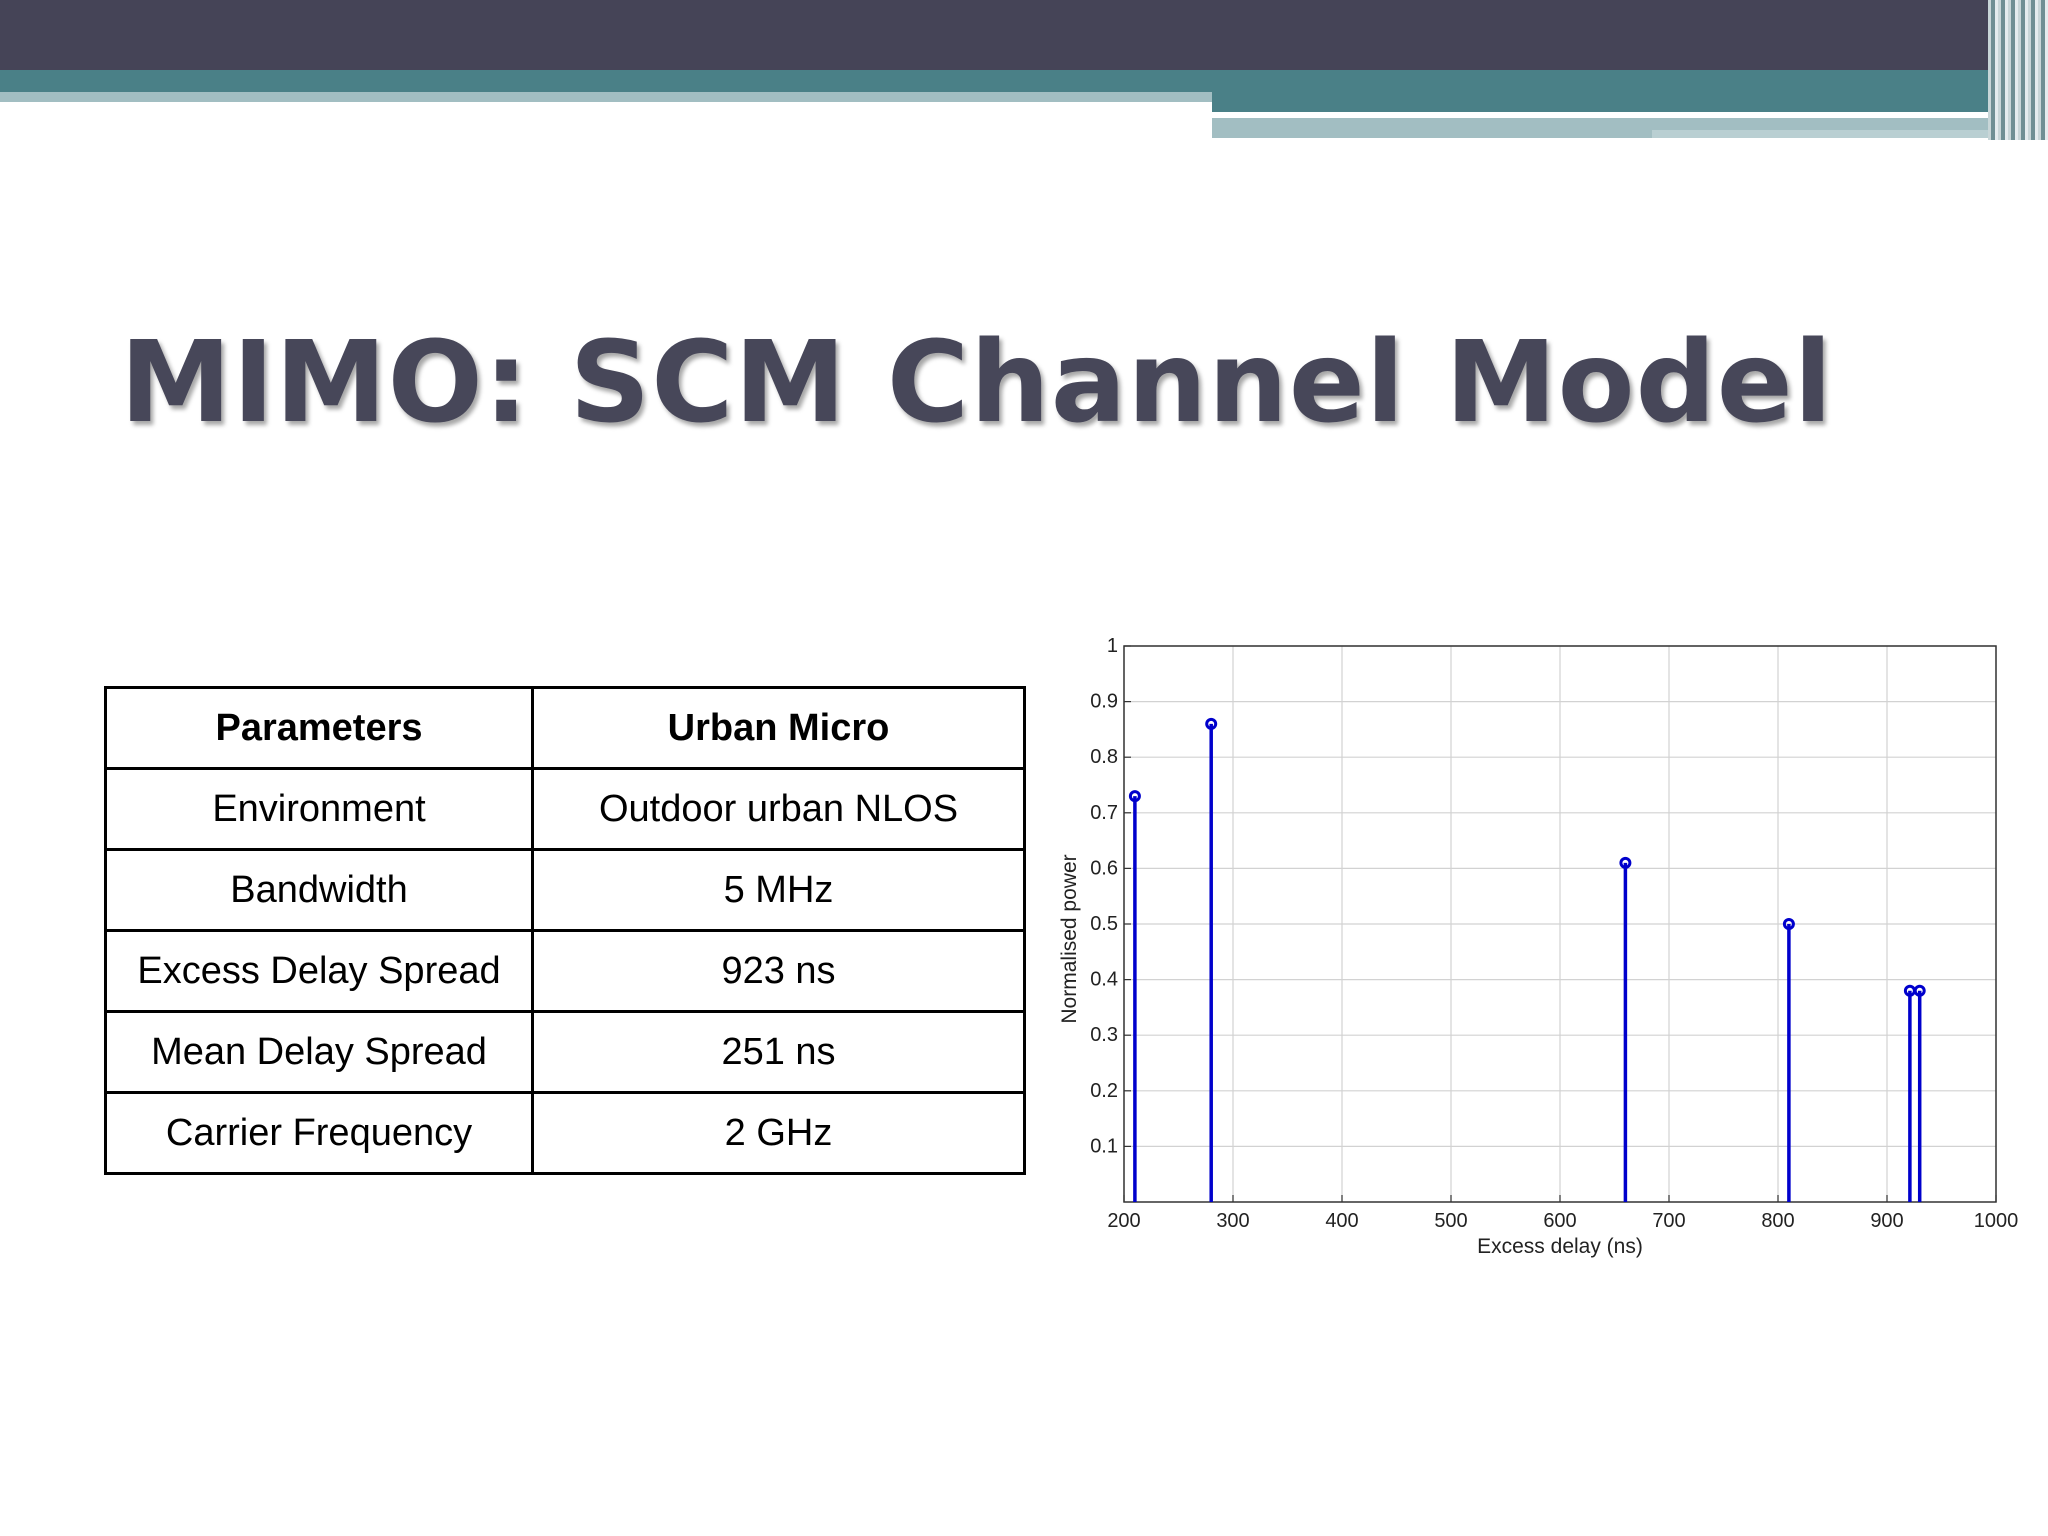 The height and width of the screenshot is (1536, 2048). Describe the element at coordinates (319, 1133) in the screenshot. I see `table-cell: Carrier Frequency` at that location.